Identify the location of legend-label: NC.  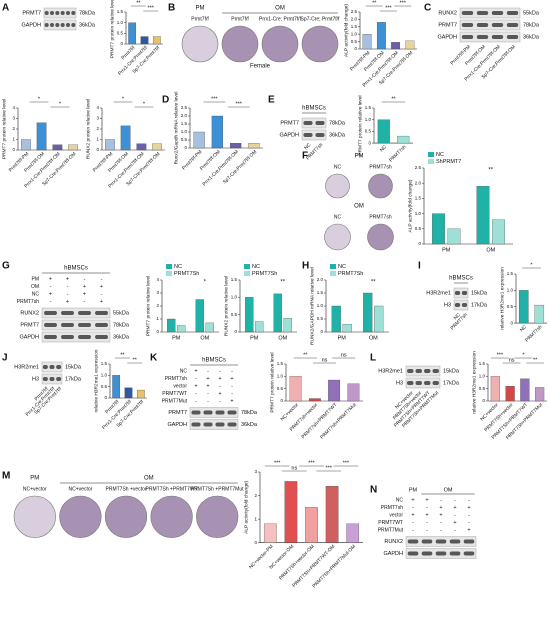
(440, 155).